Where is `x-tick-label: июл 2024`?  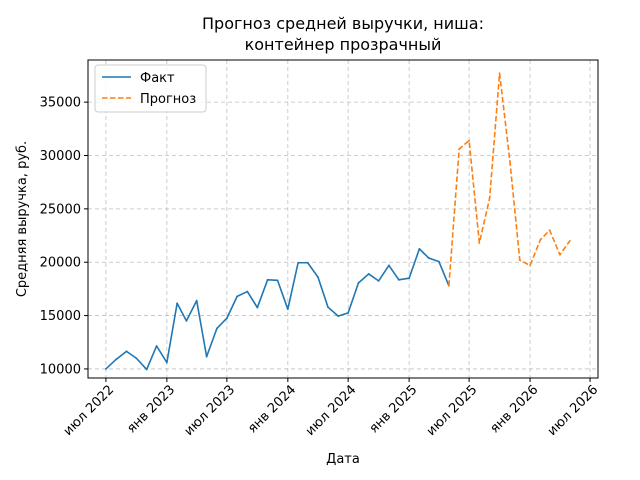
x-tick-label: июл 2024 is located at coordinates (331, 410).